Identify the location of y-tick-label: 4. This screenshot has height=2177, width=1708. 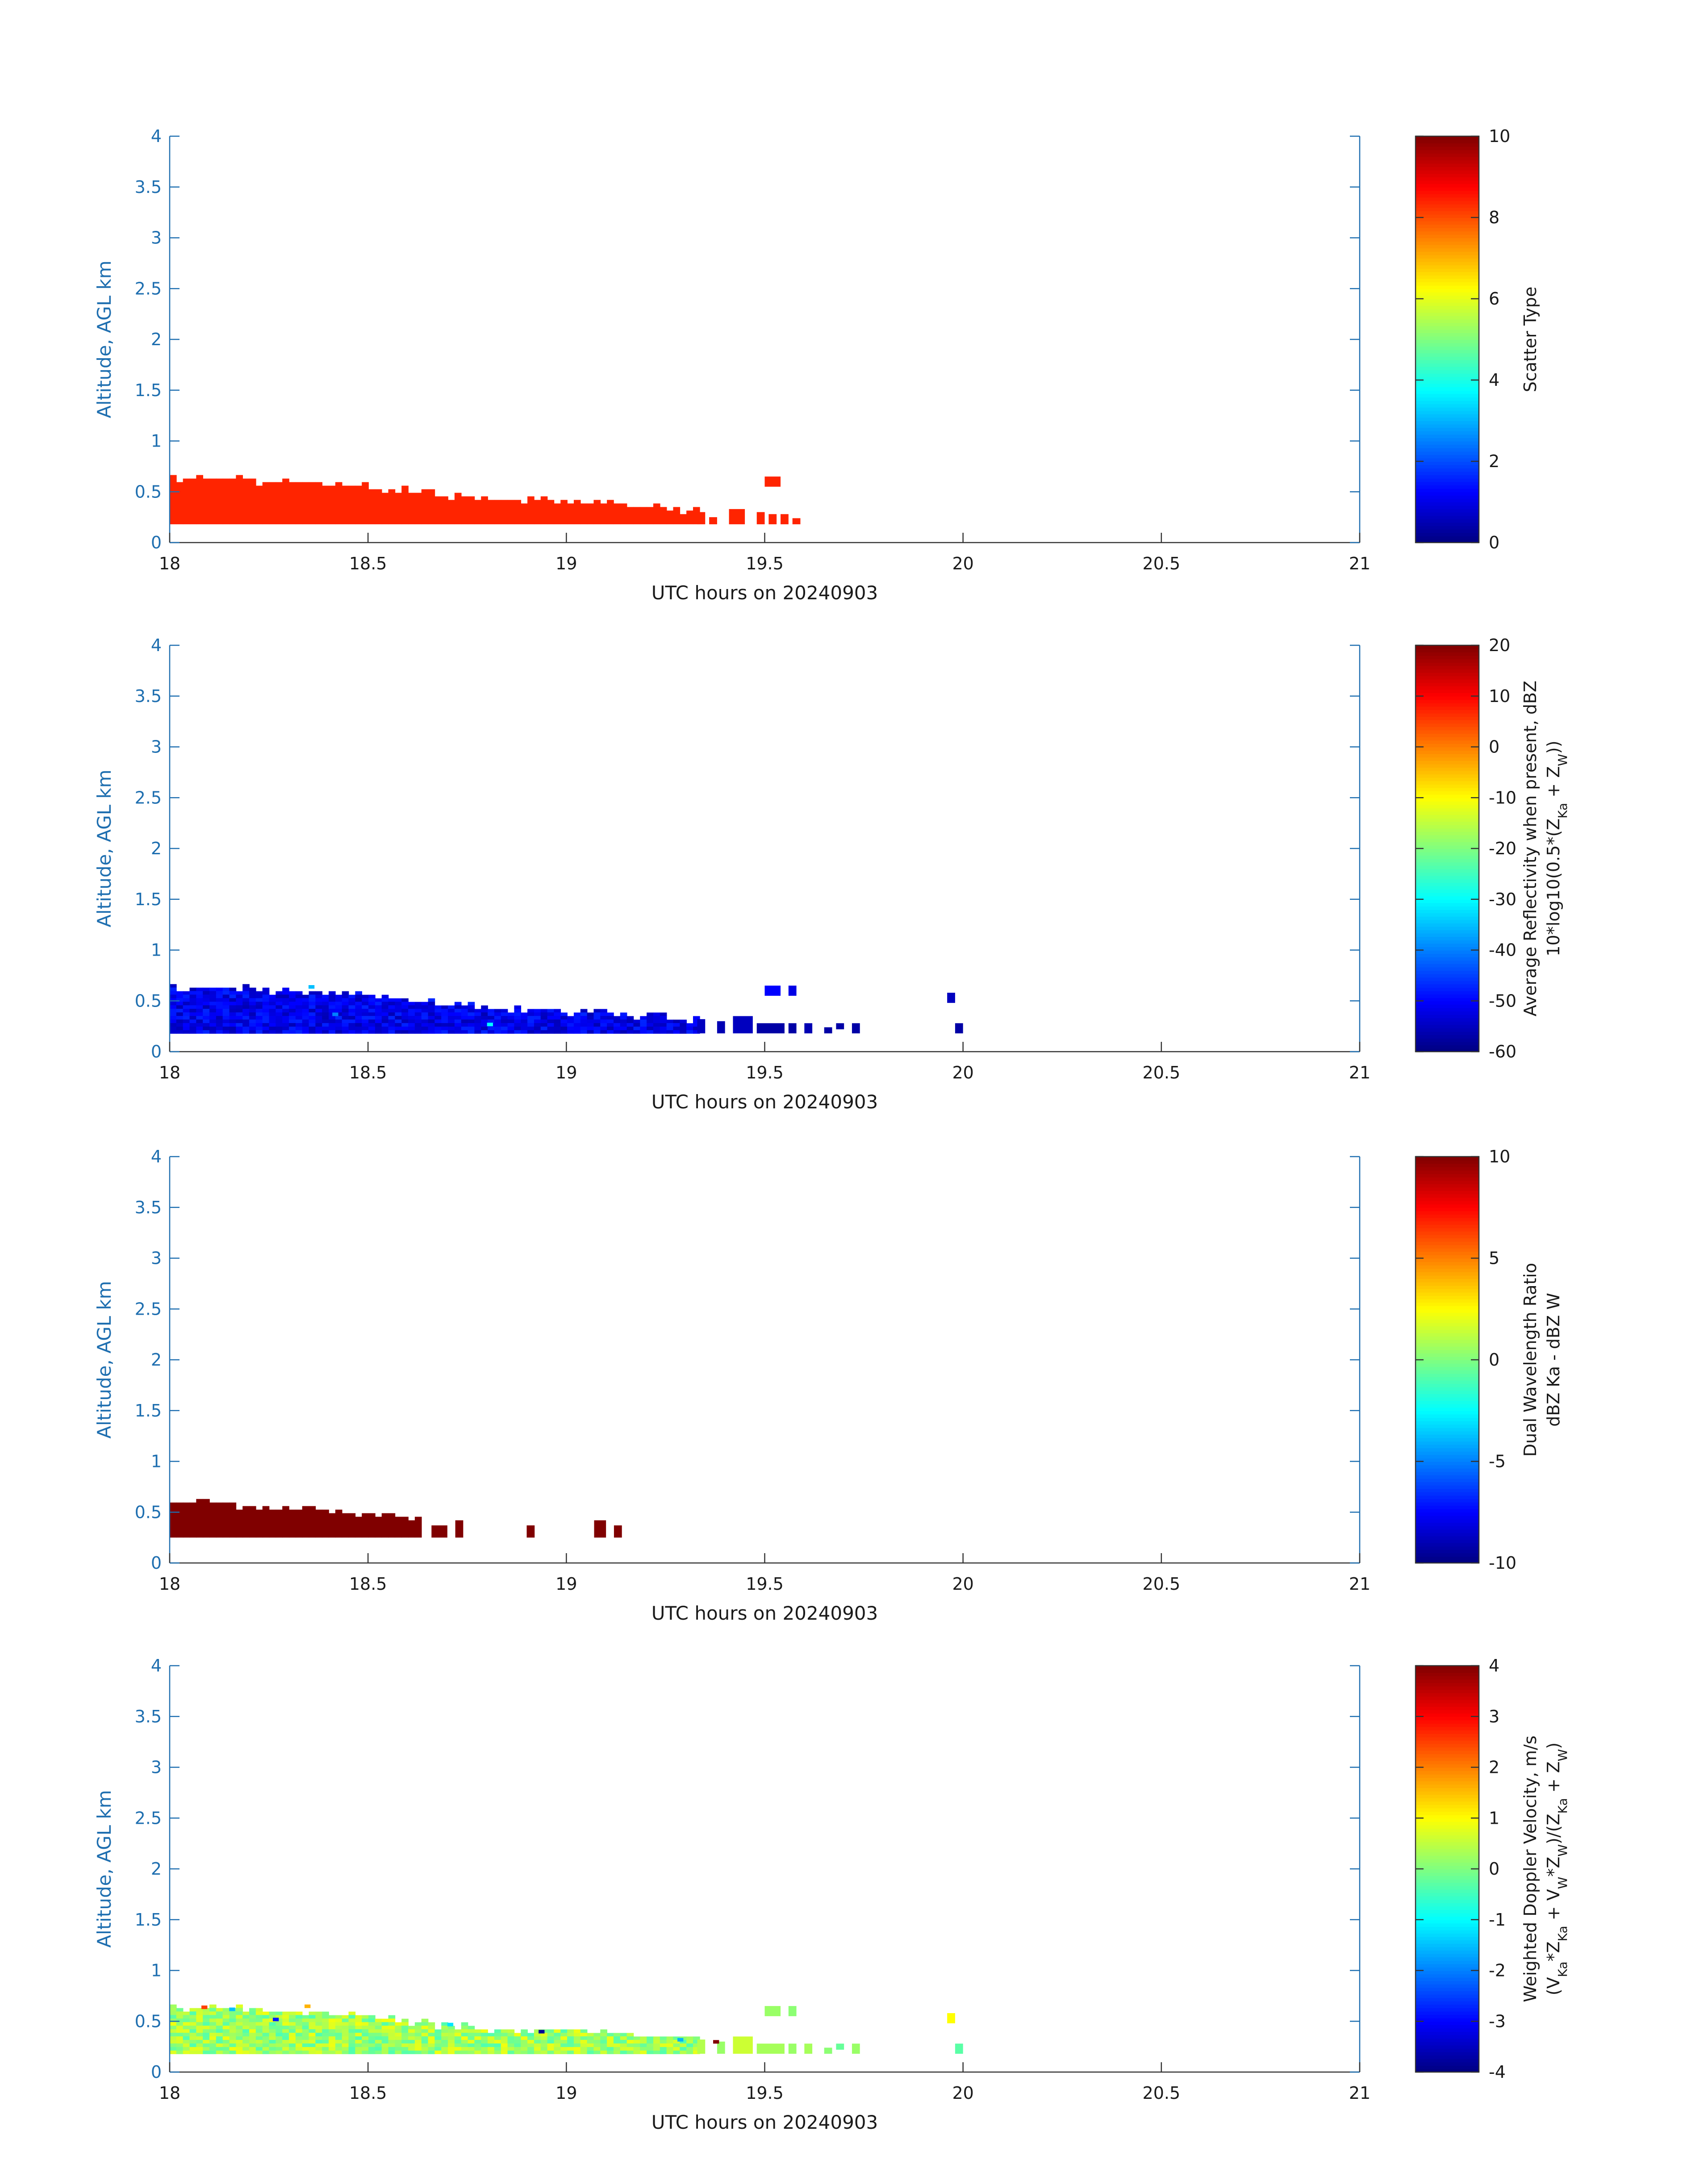
(156, 136).